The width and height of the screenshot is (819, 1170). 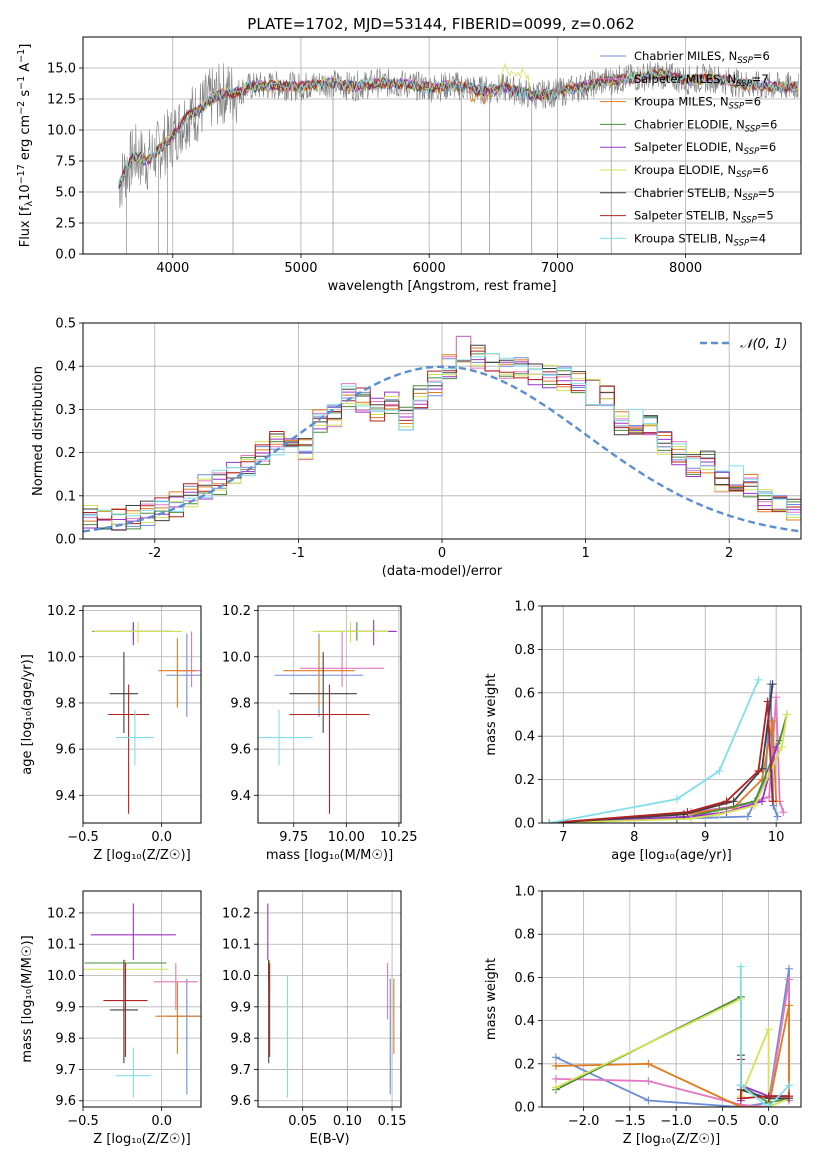 I want to click on y-tick-label: 0.8, so click(x=524, y=935).